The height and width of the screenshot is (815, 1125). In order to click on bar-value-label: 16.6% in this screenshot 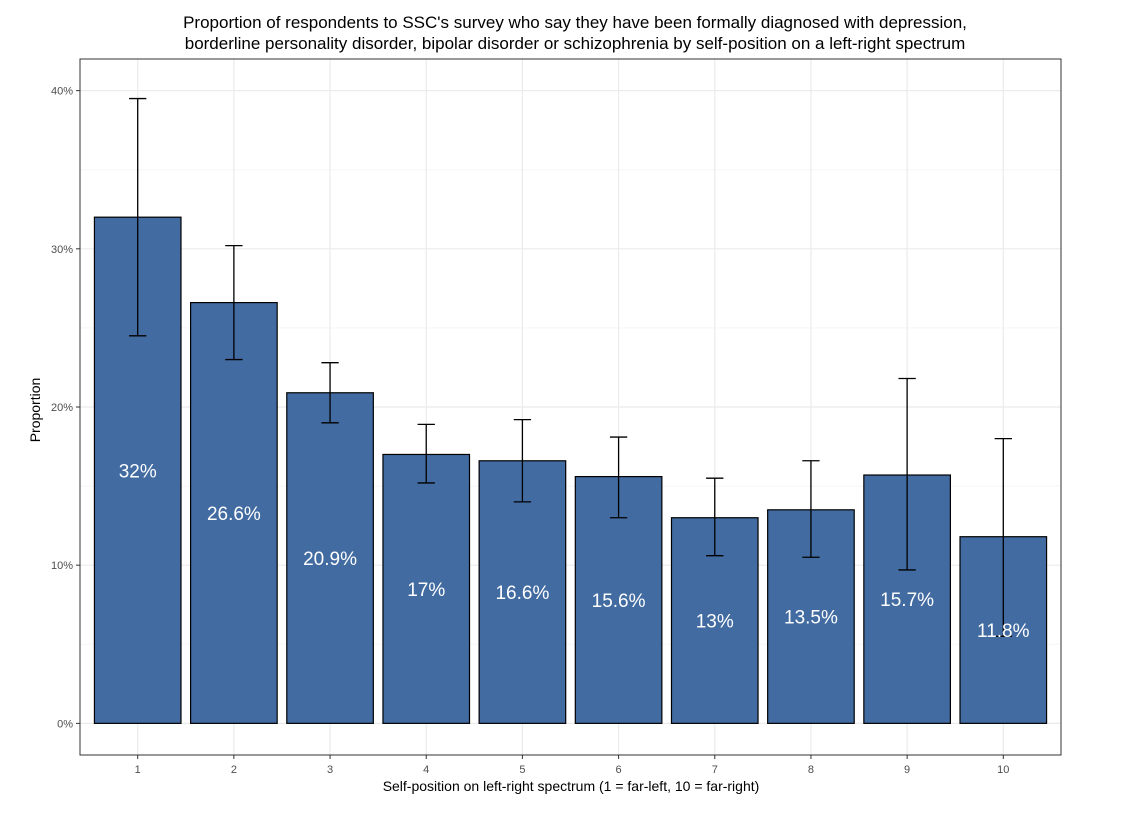, I will do `click(522, 593)`.